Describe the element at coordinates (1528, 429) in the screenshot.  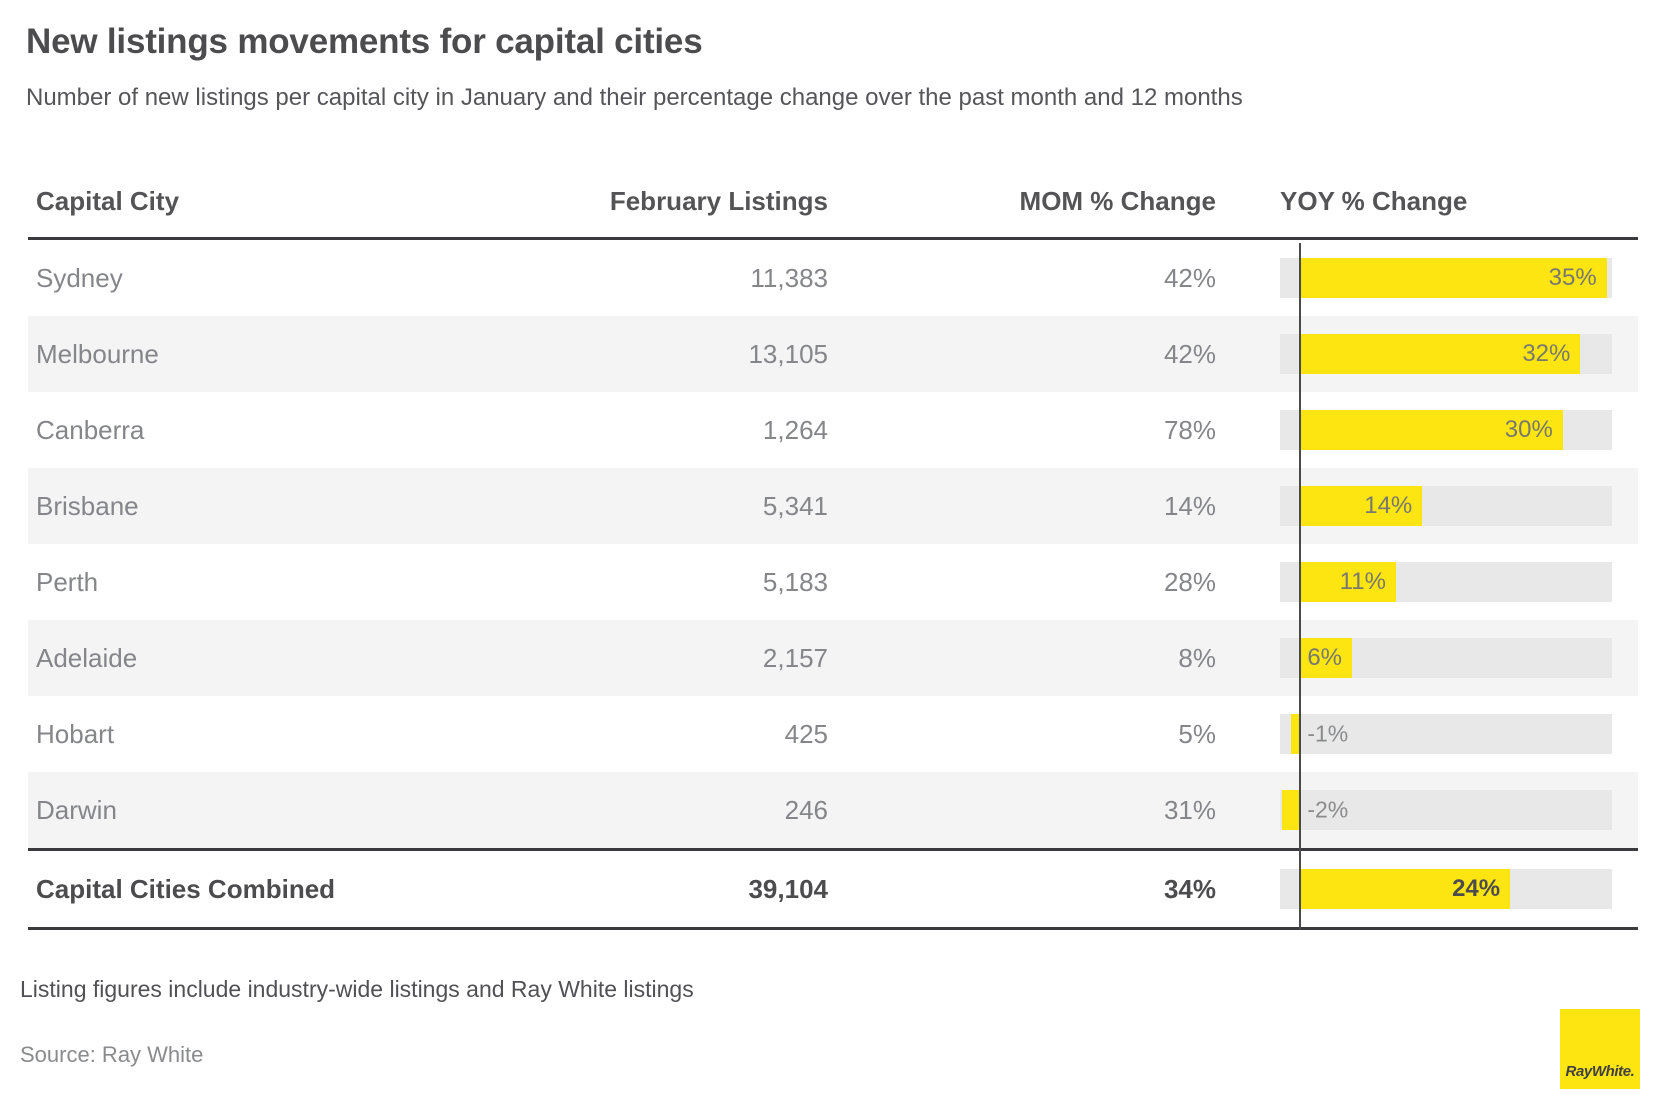
I see `yoy-bar-label: 30%` at that location.